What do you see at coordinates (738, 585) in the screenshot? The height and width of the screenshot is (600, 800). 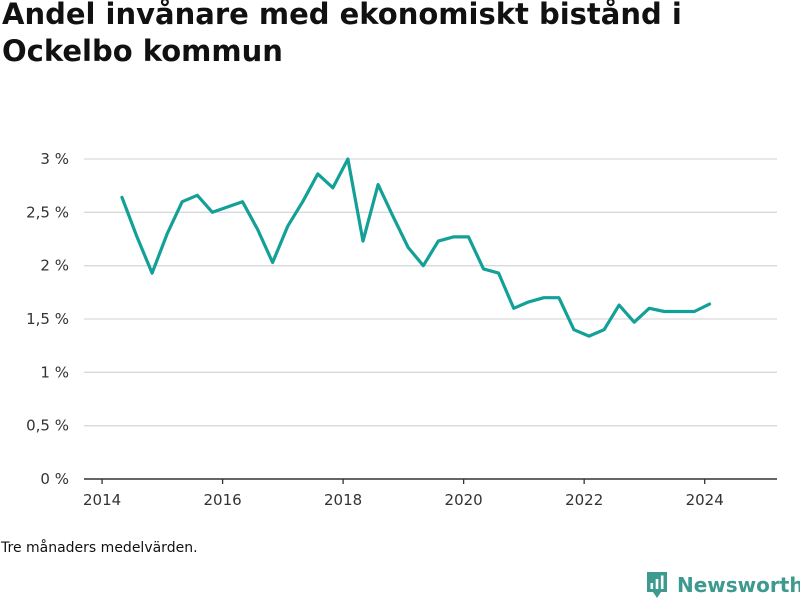 I see `brand-name: Newsworthy` at bounding box center [738, 585].